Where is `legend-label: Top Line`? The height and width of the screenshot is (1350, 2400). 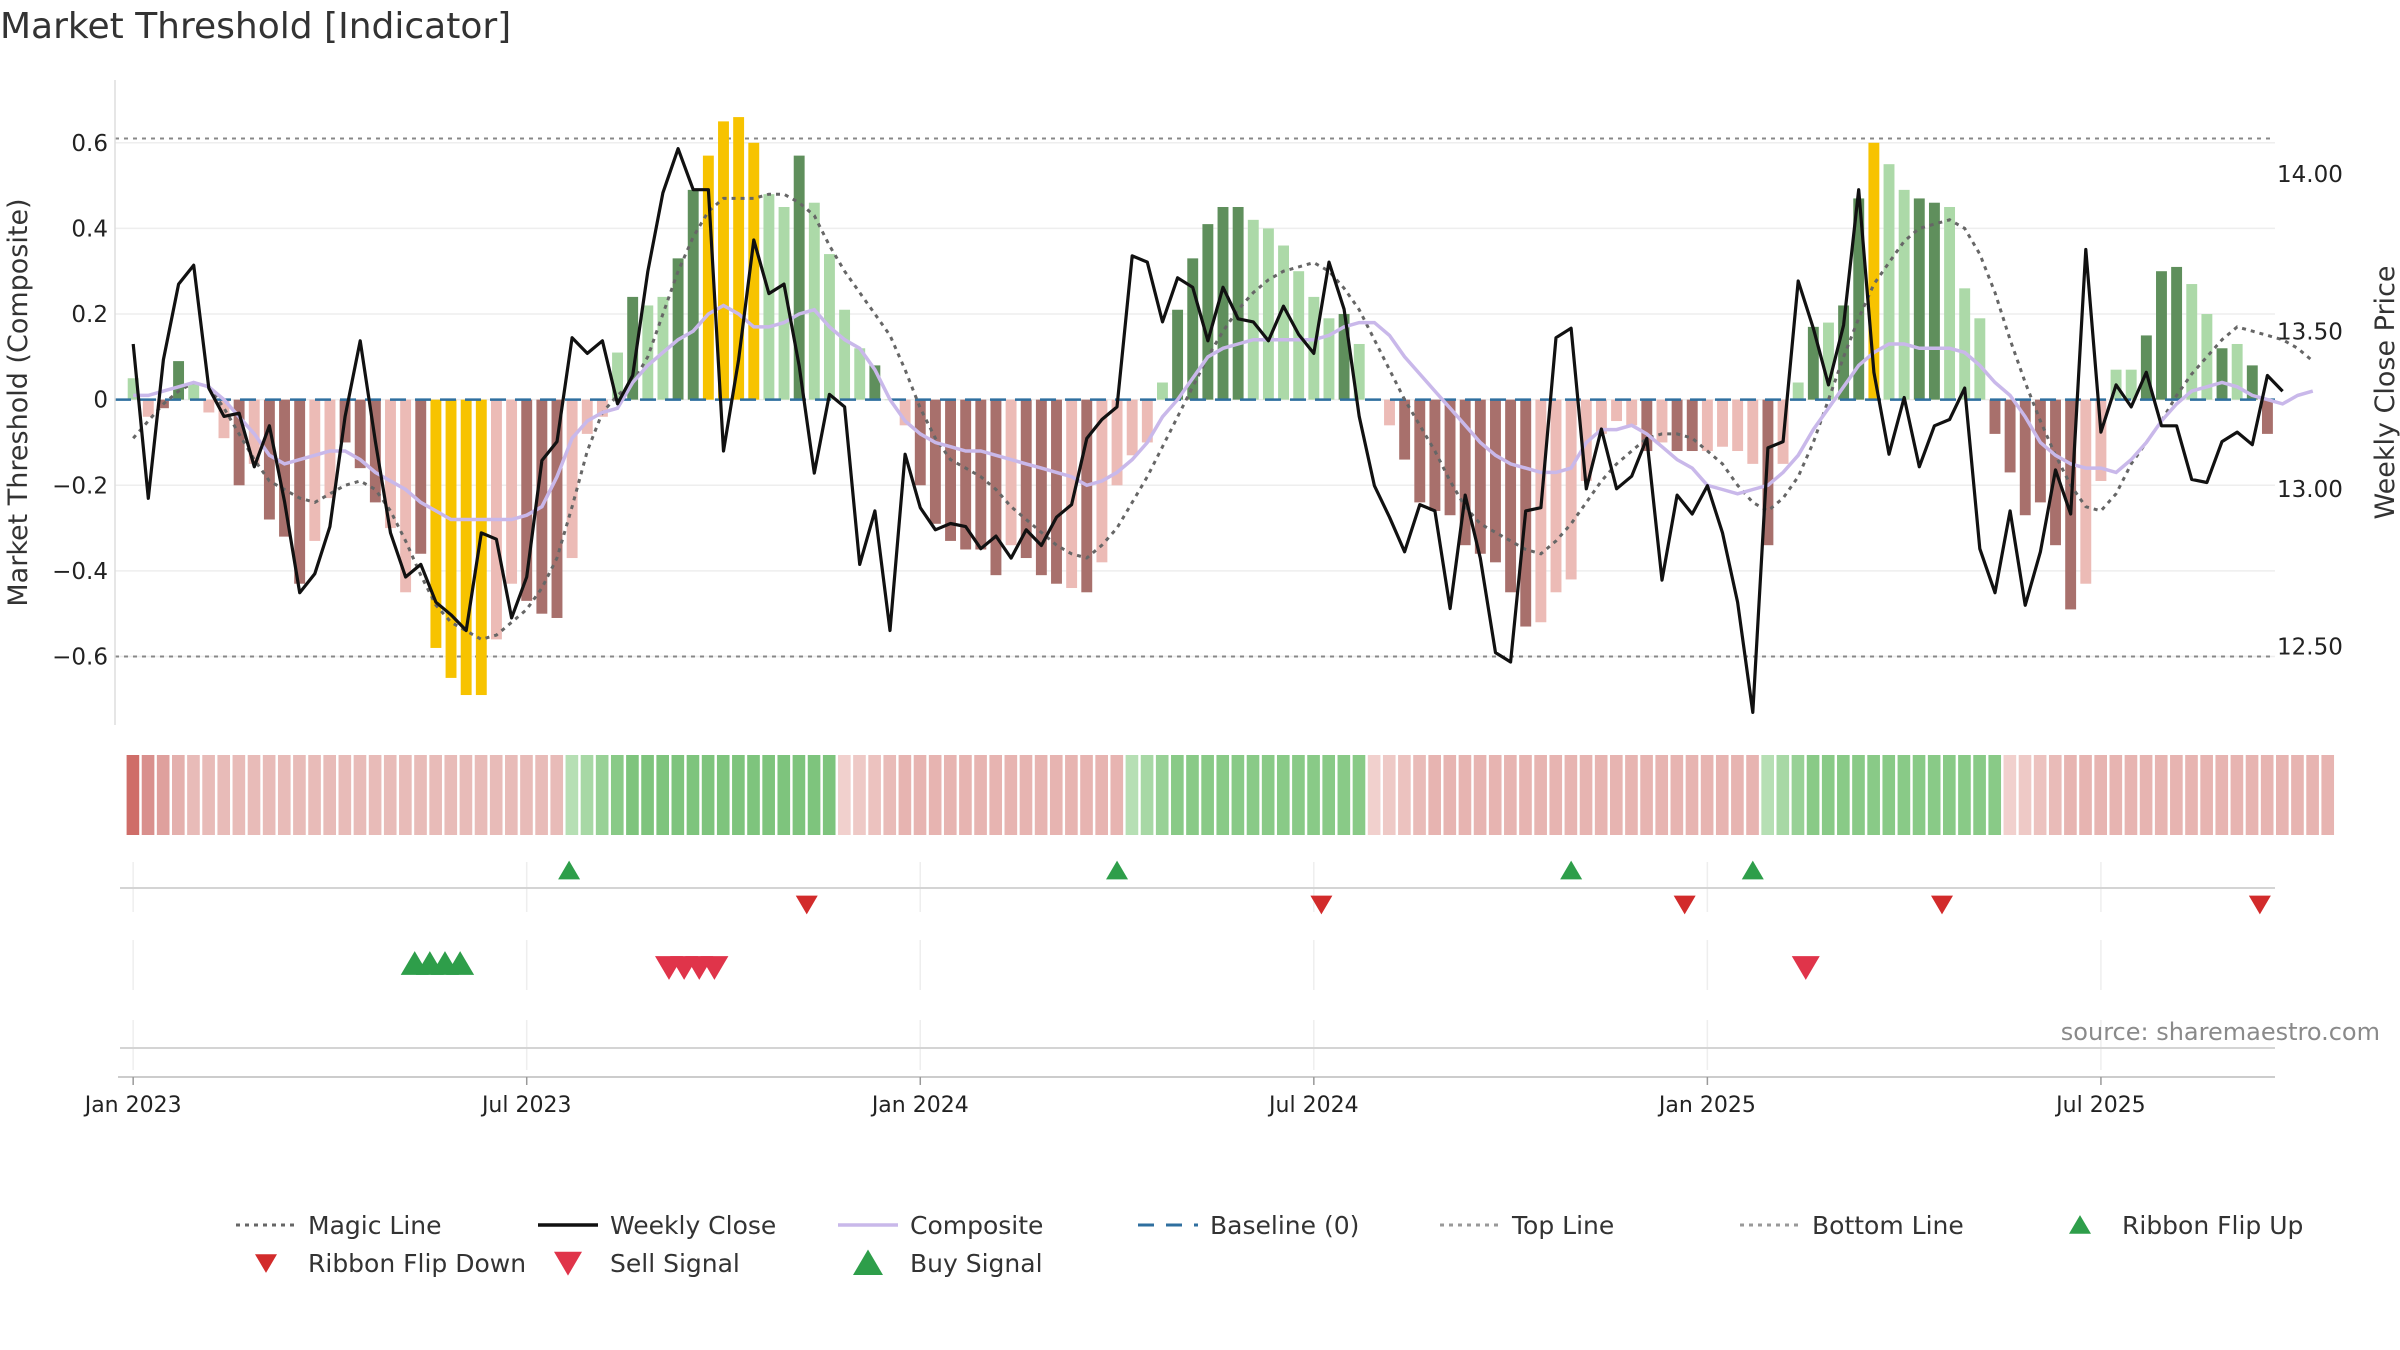
legend-label: Top Line is located at coordinates (1562, 1225).